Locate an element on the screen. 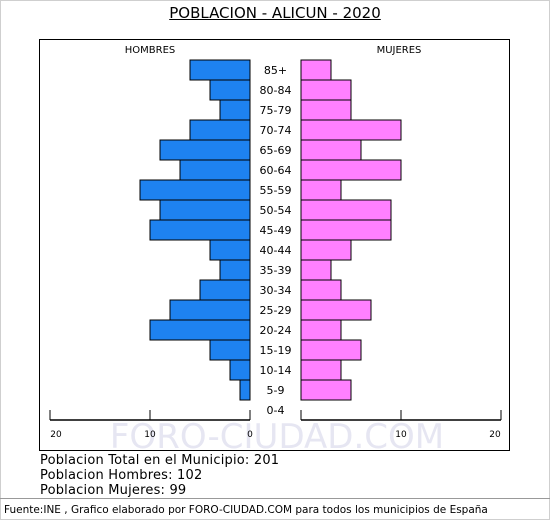 Image resolution: width=550 pixels, height=520 pixels. age-label-20-24: 20-24 is located at coordinates (276, 330).